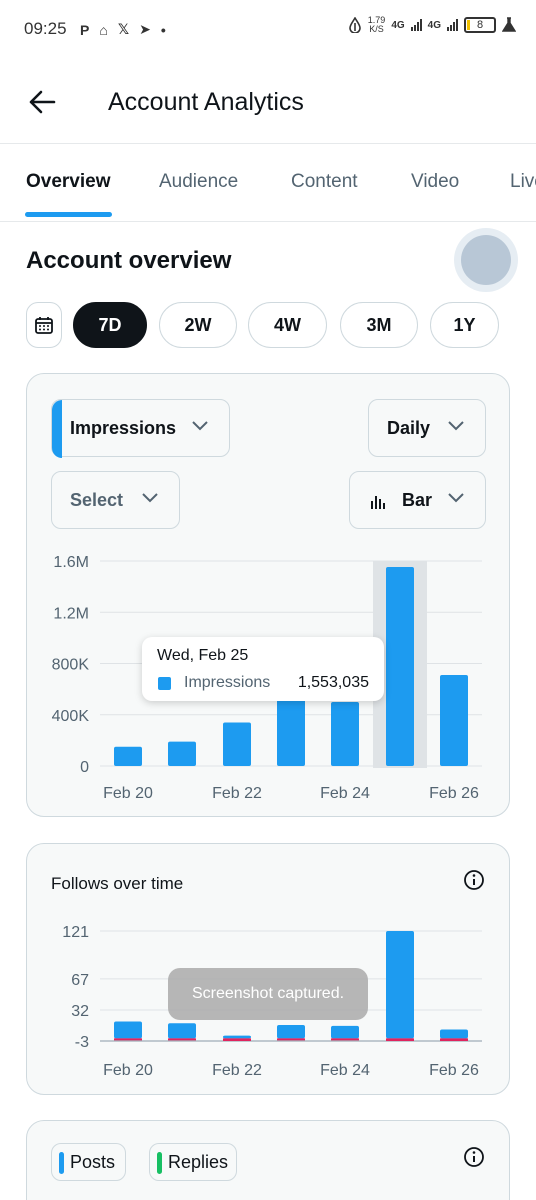 The width and height of the screenshot is (536, 1200). What do you see at coordinates (159, 1163) in the screenshot?
I see `replies-color-indicator` at bounding box center [159, 1163].